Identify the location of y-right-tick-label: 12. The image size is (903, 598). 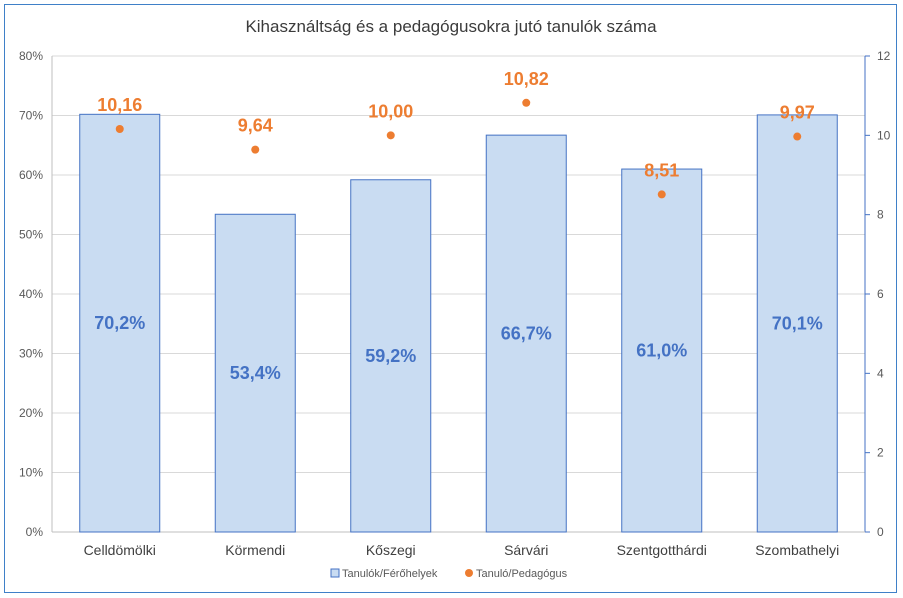
(884, 56).